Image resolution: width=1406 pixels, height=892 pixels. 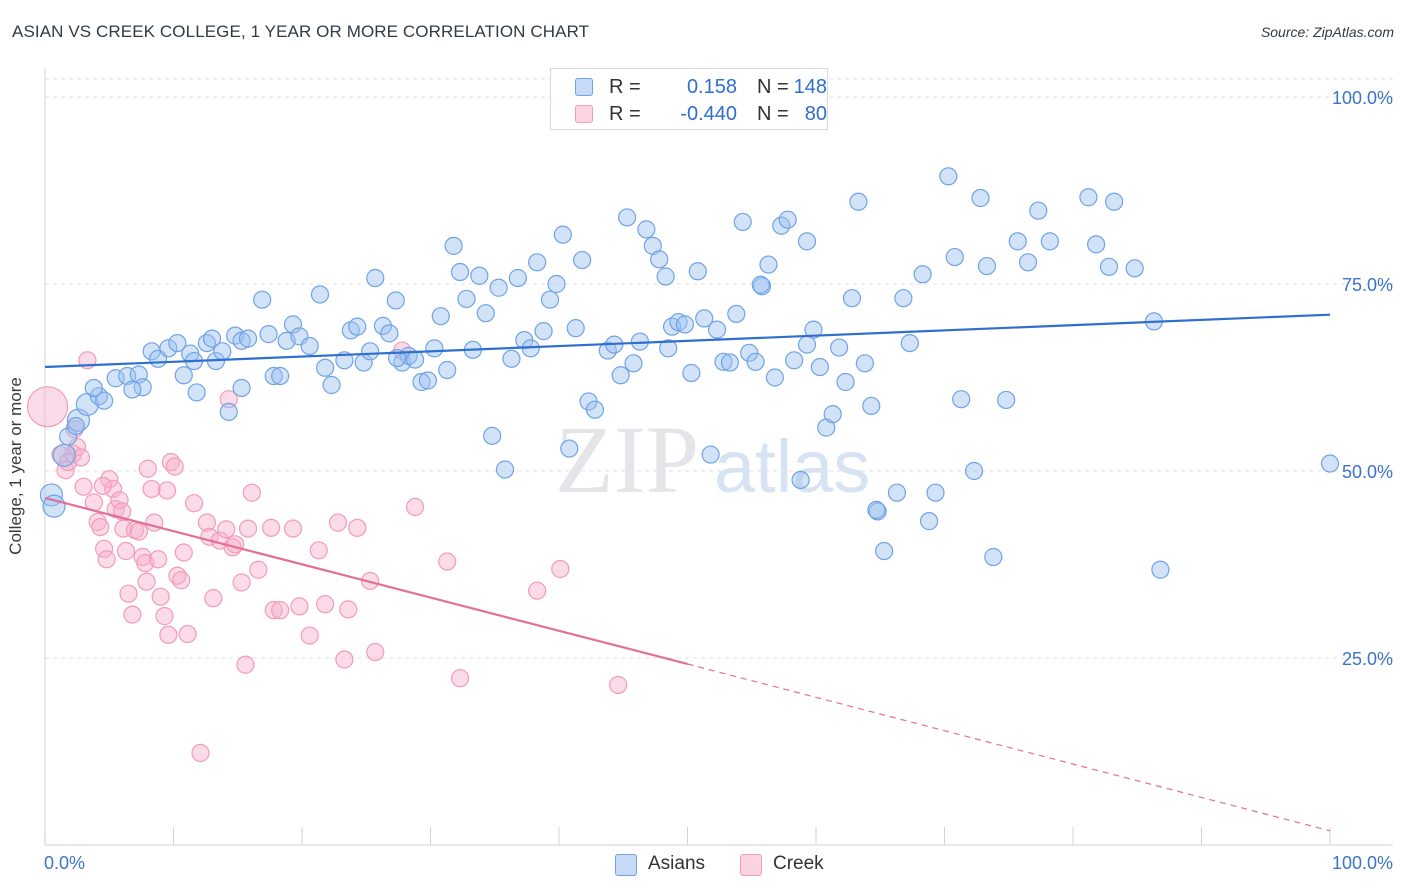 What do you see at coordinates (815, 114) in the screenshot?
I see `n-value: 80` at bounding box center [815, 114].